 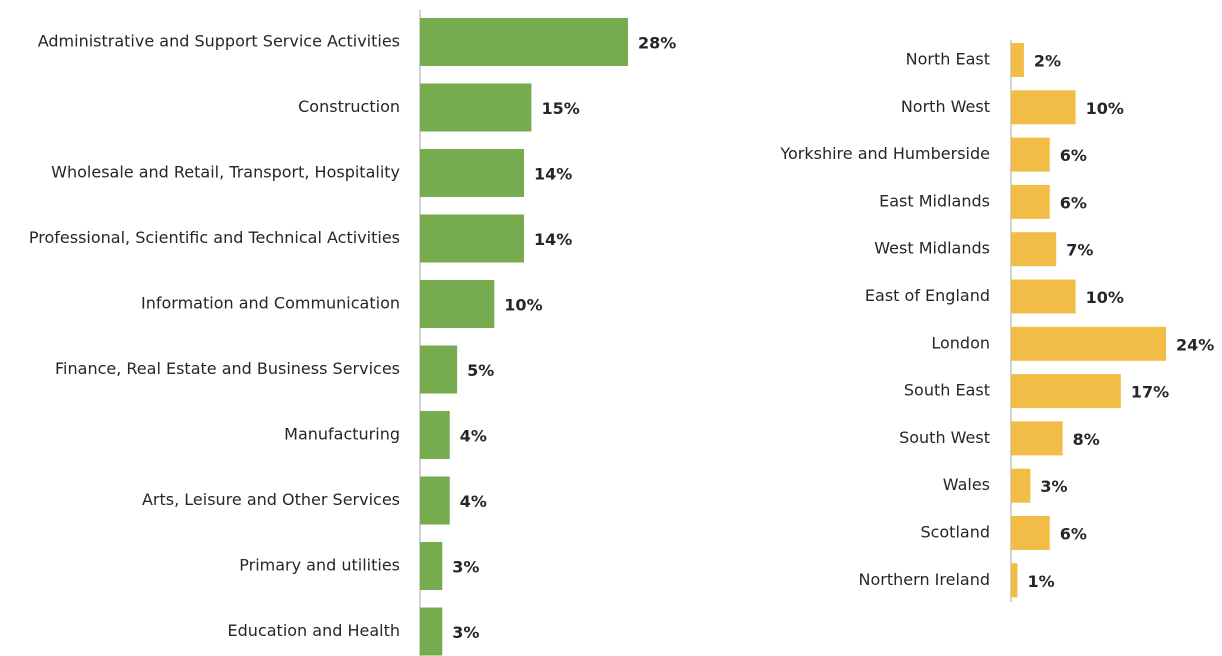 What do you see at coordinates (1195, 344) in the screenshot?
I see `value-label: 24%` at bounding box center [1195, 344].